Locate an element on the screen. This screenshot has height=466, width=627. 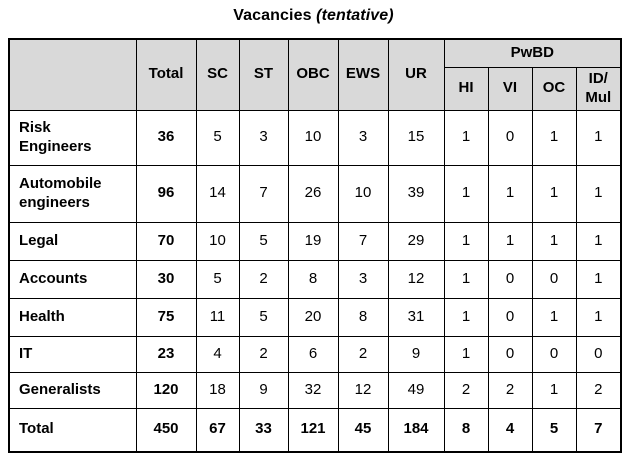
cell-total: 120 is located at coordinates (166, 390).